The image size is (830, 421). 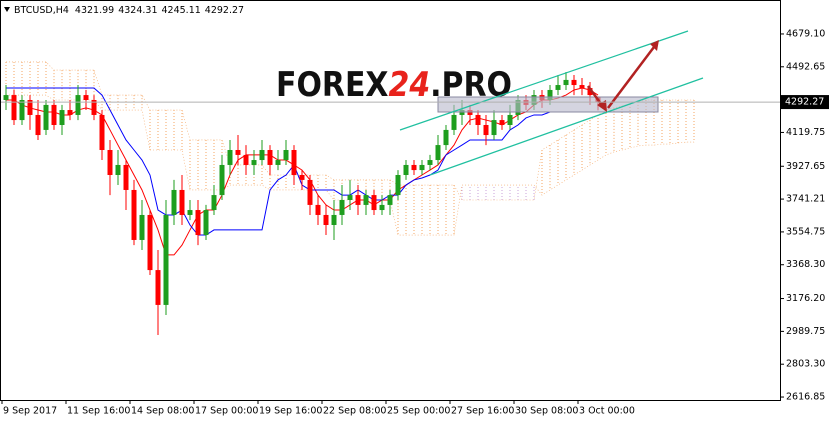 I want to click on header-low: 4245.11, so click(x=181, y=10).